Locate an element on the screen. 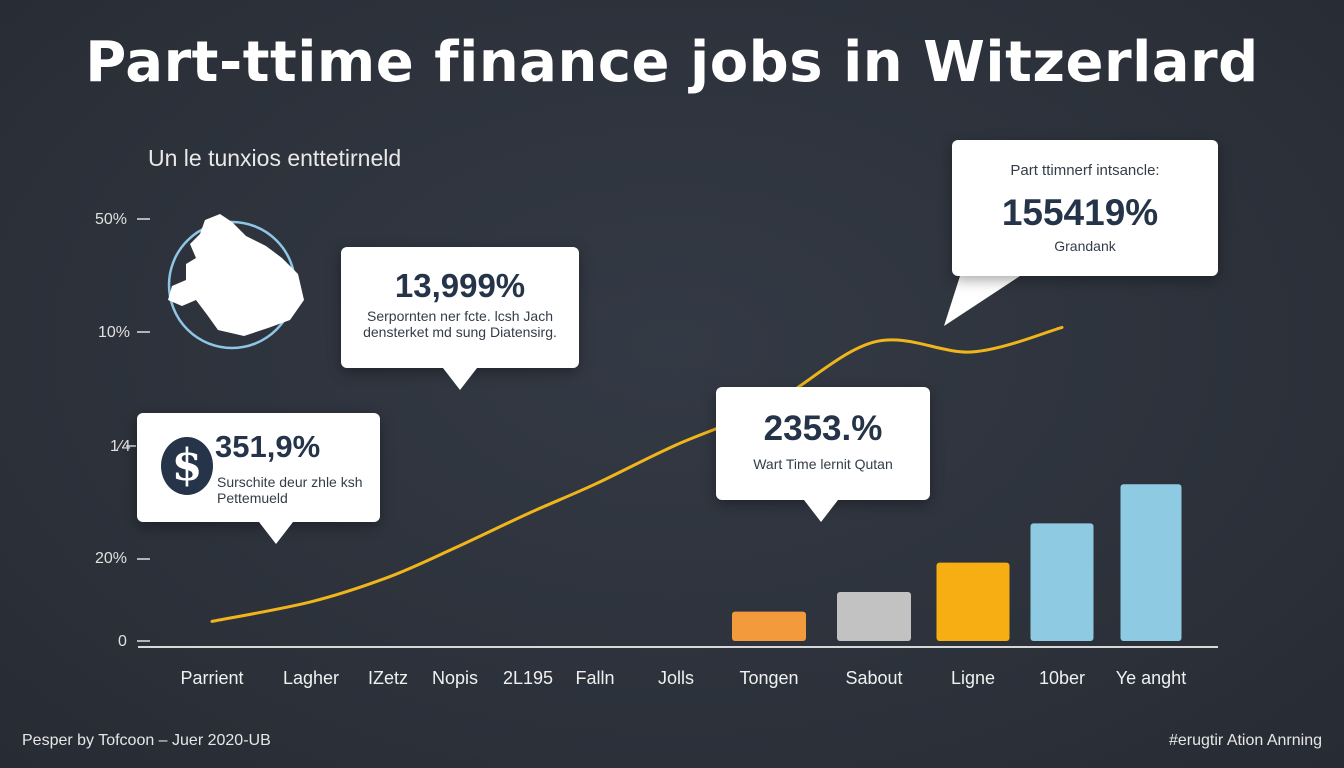 The width and height of the screenshot is (1344, 768). callout-text: Grandank is located at coordinates (1085, 246).